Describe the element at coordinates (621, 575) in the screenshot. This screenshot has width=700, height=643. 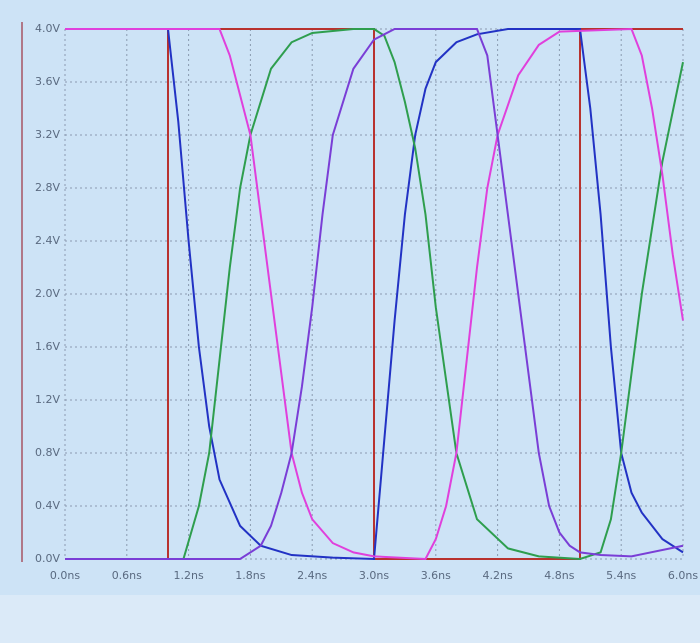
I see `x-tick-label: 5.4ns` at that location.